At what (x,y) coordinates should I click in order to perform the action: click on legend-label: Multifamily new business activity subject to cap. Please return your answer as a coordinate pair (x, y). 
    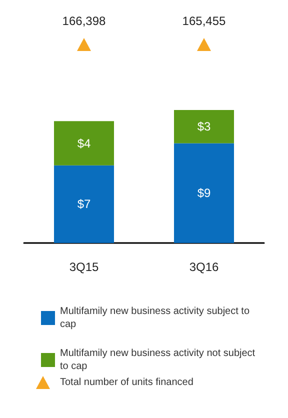
    Looking at the image, I should click on (156, 318).